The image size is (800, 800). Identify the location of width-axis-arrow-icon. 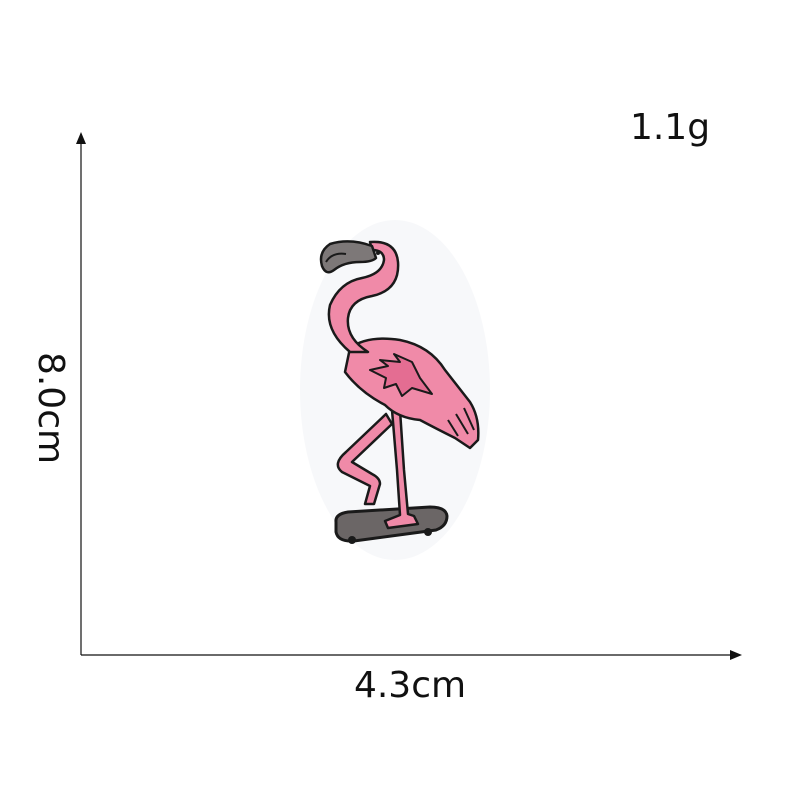
(736, 655).